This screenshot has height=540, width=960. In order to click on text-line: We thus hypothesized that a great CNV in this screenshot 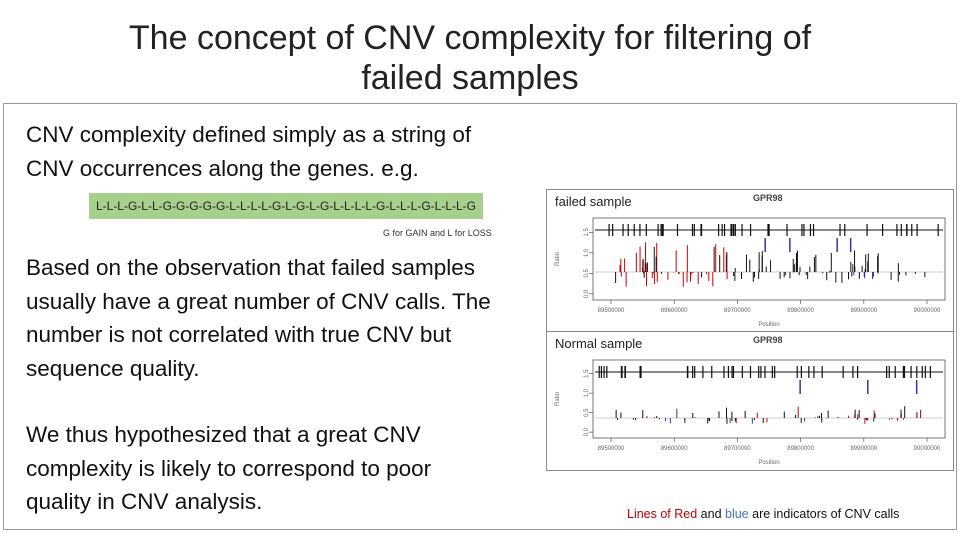, I will do `click(223, 434)`.